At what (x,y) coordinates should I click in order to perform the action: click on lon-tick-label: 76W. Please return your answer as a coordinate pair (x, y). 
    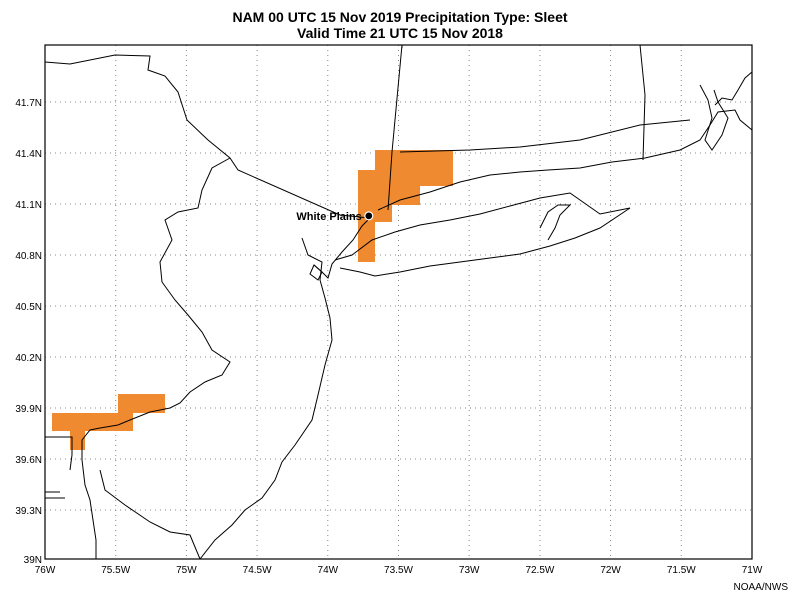
    Looking at the image, I should click on (45, 570).